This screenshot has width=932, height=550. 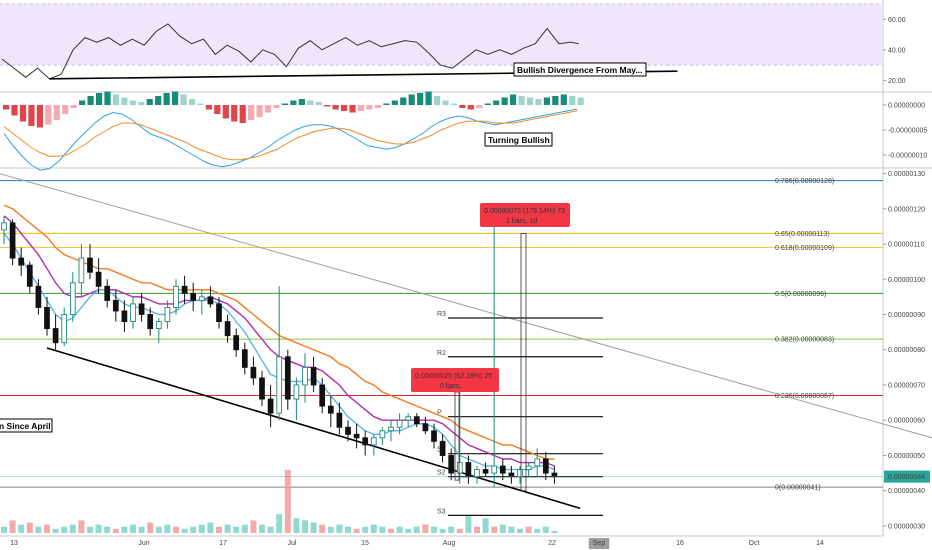 I want to click on time-axis-label: 14, so click(x=820, y=543).